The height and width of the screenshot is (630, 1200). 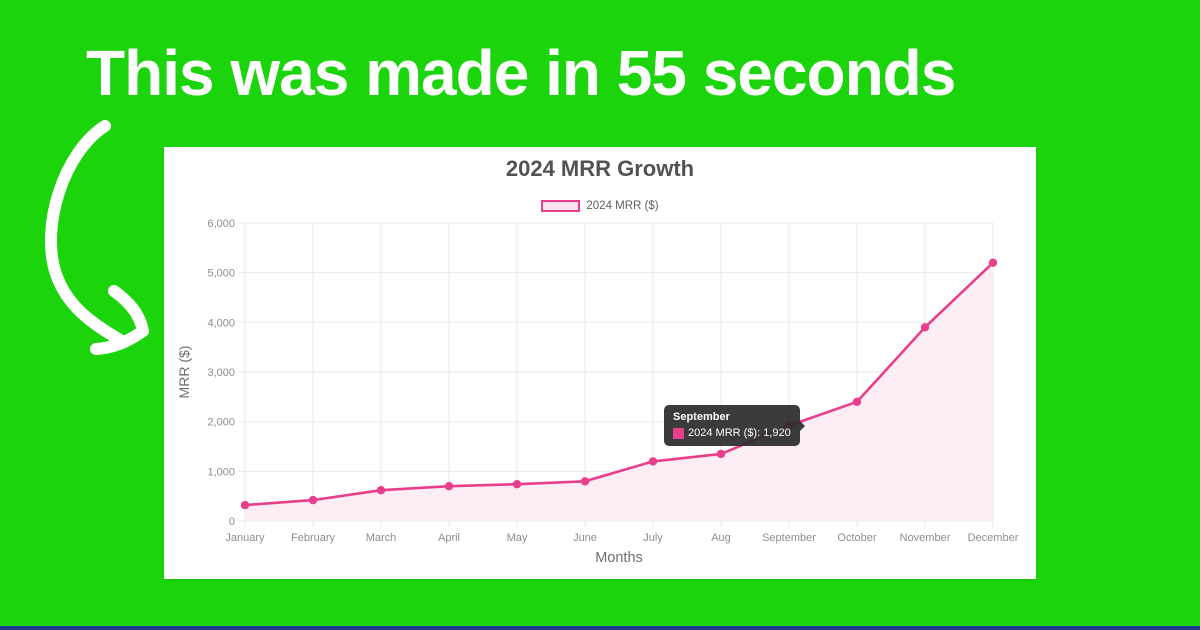 I want to click on chart-legend: 2024 MRR ($), so click(x=600, y=206).